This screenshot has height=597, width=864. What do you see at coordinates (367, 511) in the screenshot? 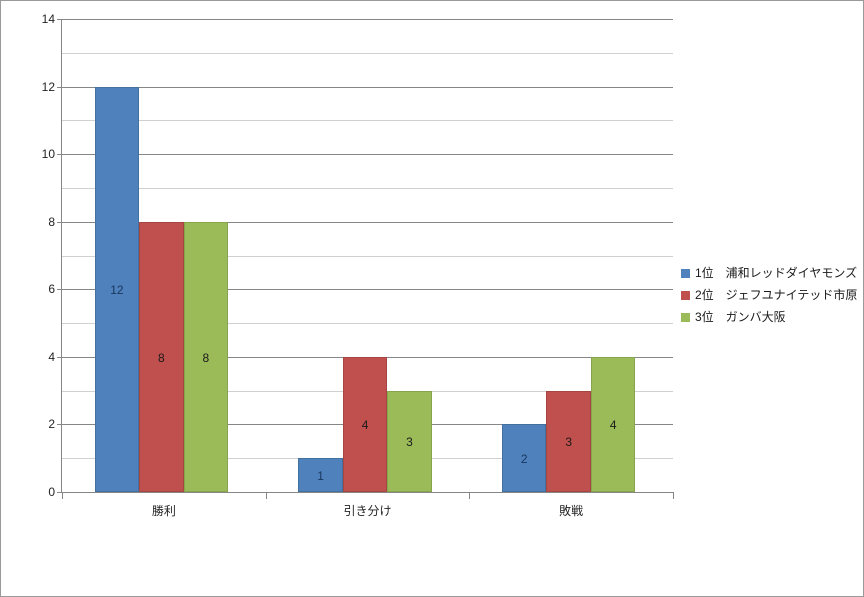
I see `x-axis-tick-label: 引き分け` at bounding box center [367, 511].